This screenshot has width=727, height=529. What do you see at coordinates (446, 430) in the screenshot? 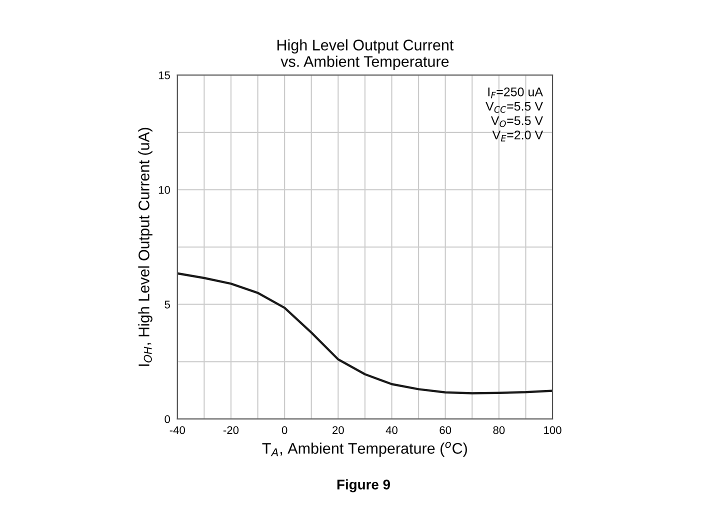
I see `x-tick-label: 60` at bounding box center [446, 430].